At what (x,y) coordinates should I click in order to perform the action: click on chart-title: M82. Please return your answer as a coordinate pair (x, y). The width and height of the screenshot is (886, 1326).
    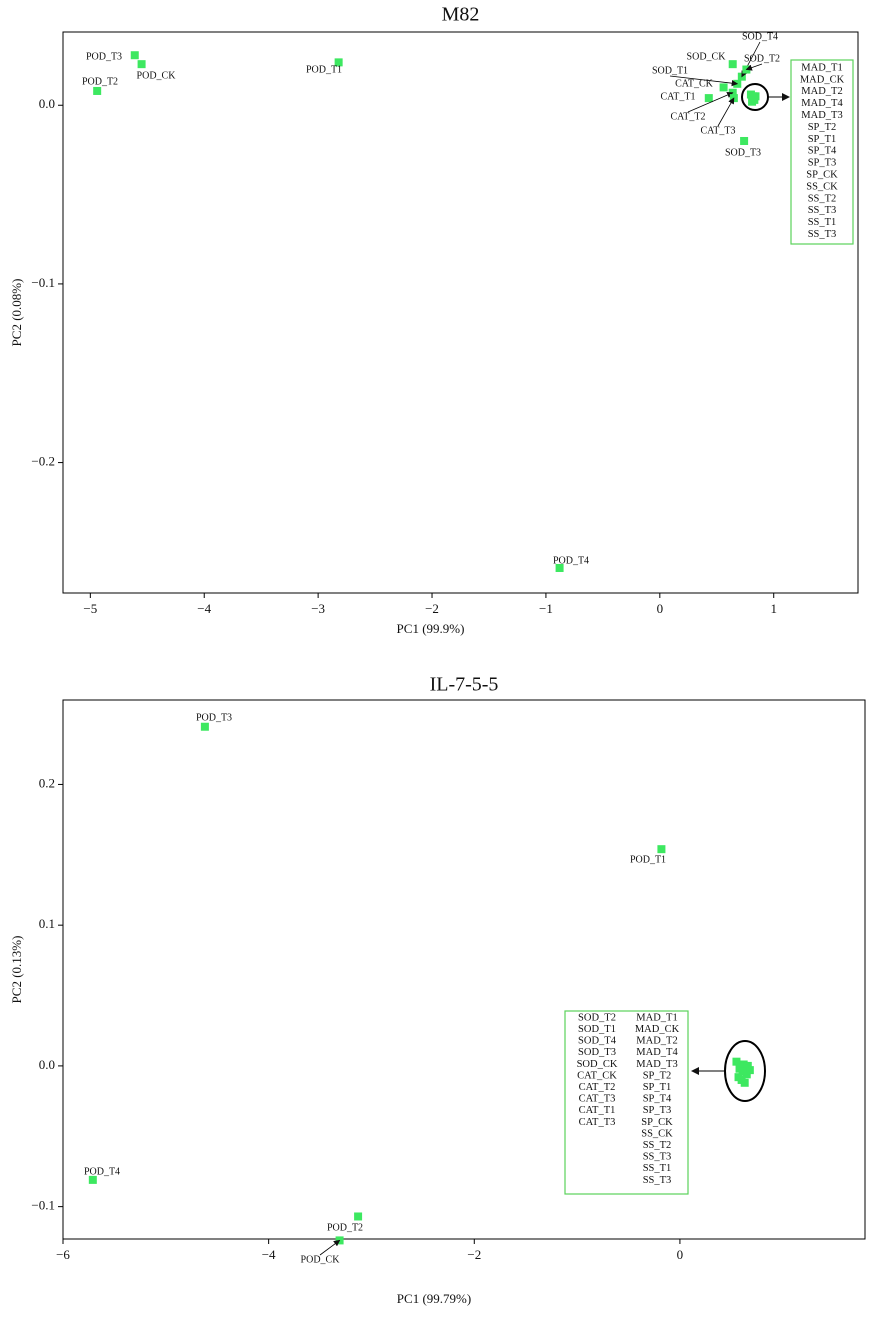
    Looking at the image, I should click on (461, 15).